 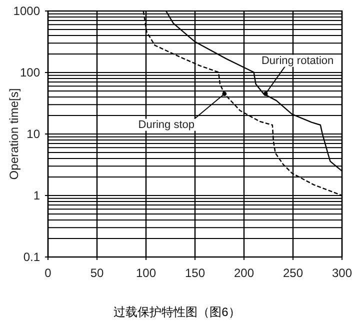 I want to click on x-tick-label: 100, so click(x=146, y=273).